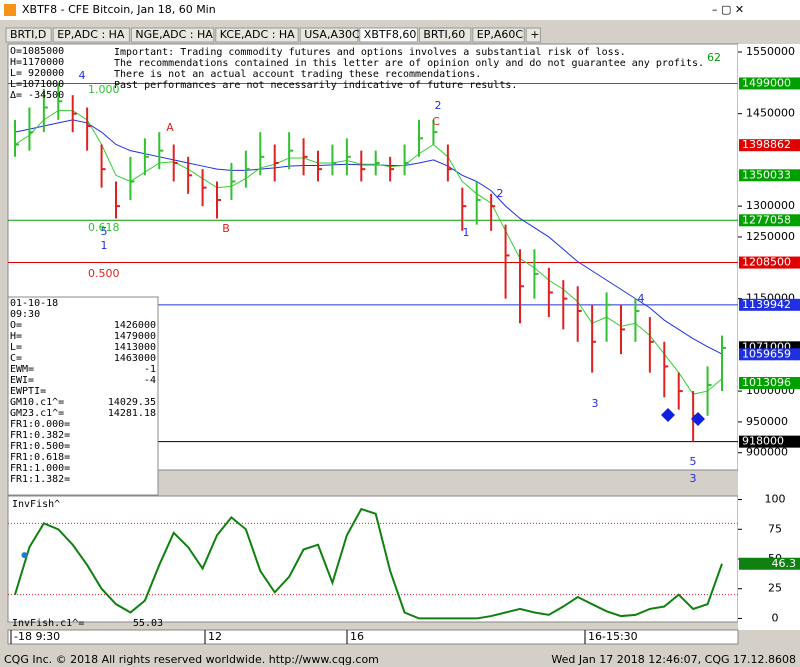 Image resolution: width=800 pixels, height=667 pixels. Describe the element at coordinates (119, 9) in the screenshot. I see `window-title: XBTF8 - CFE Bitcoin, Jan 18, 60 Min` at that location.